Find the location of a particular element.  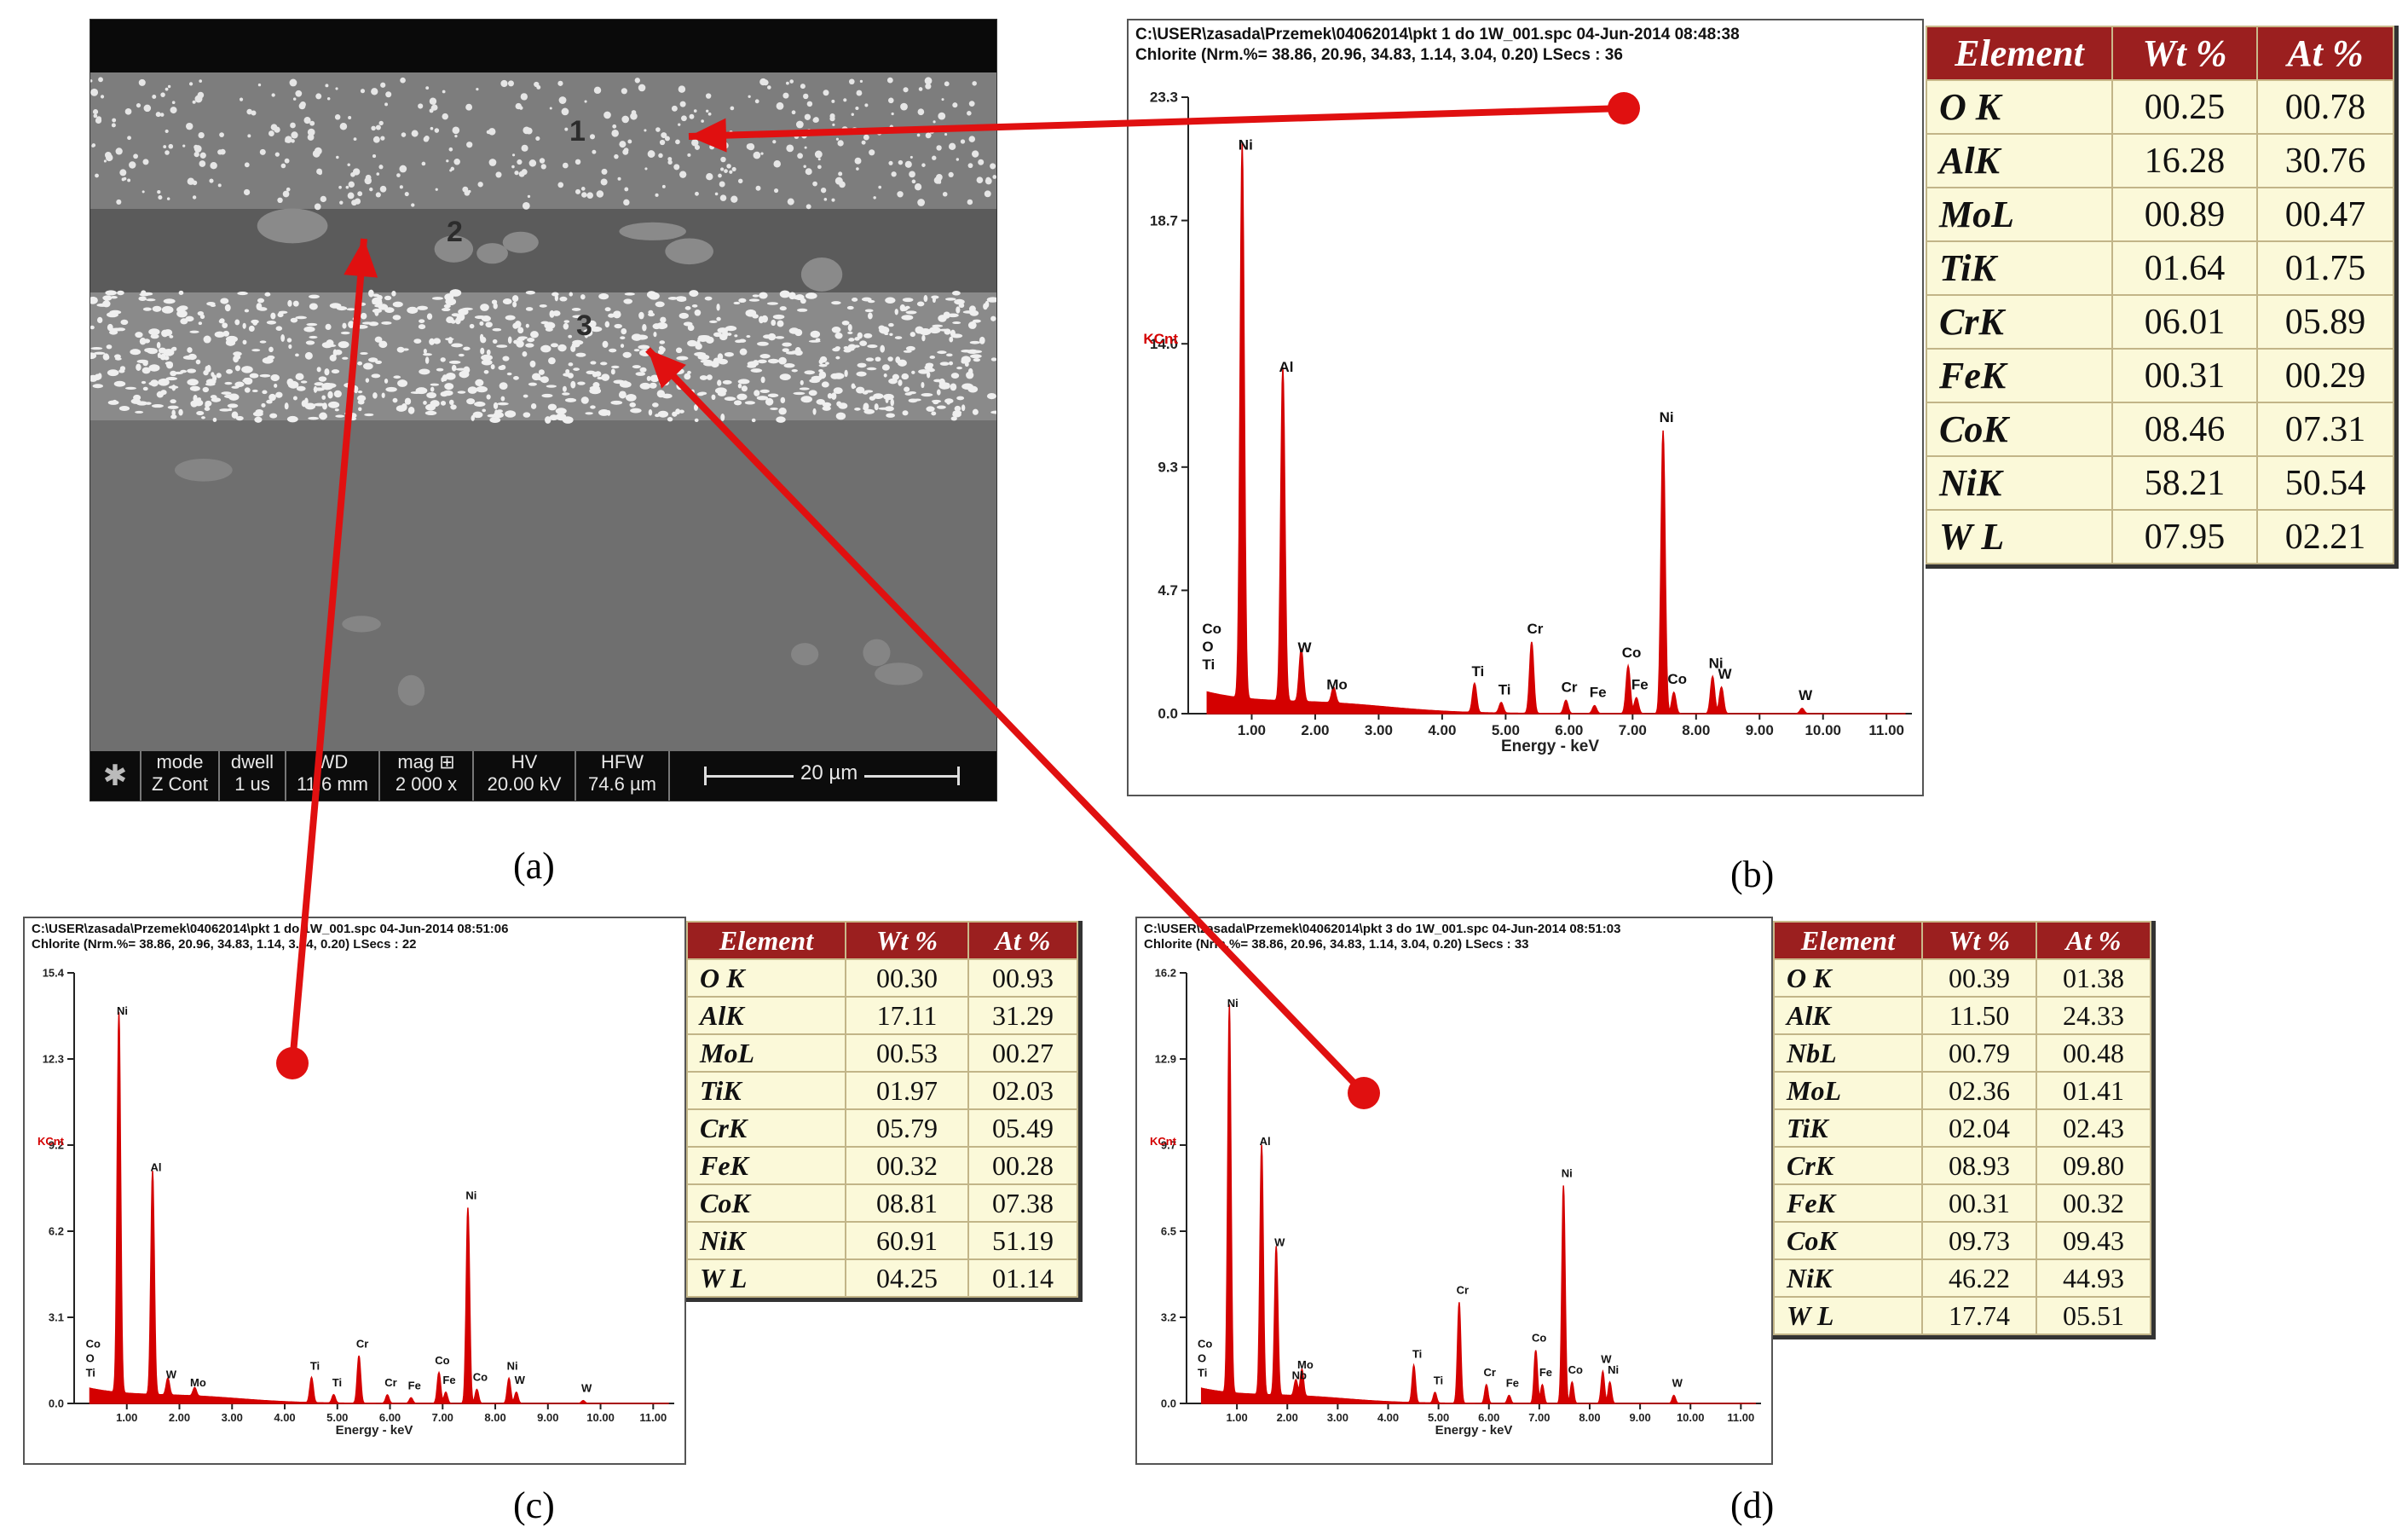

x-tick-label: 7.00 is located at coordinates (442, 1418).